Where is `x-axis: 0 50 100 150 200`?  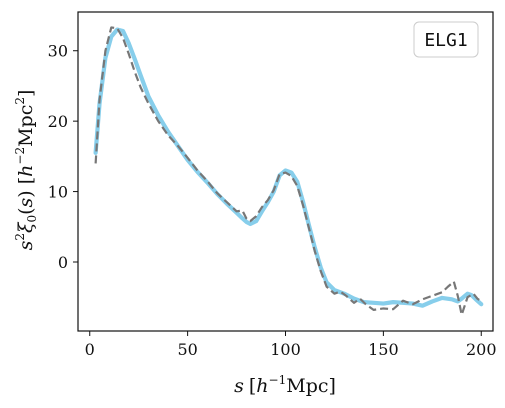 x-axis: 0 50 100 150 200 is located at coordinates (291, 345).